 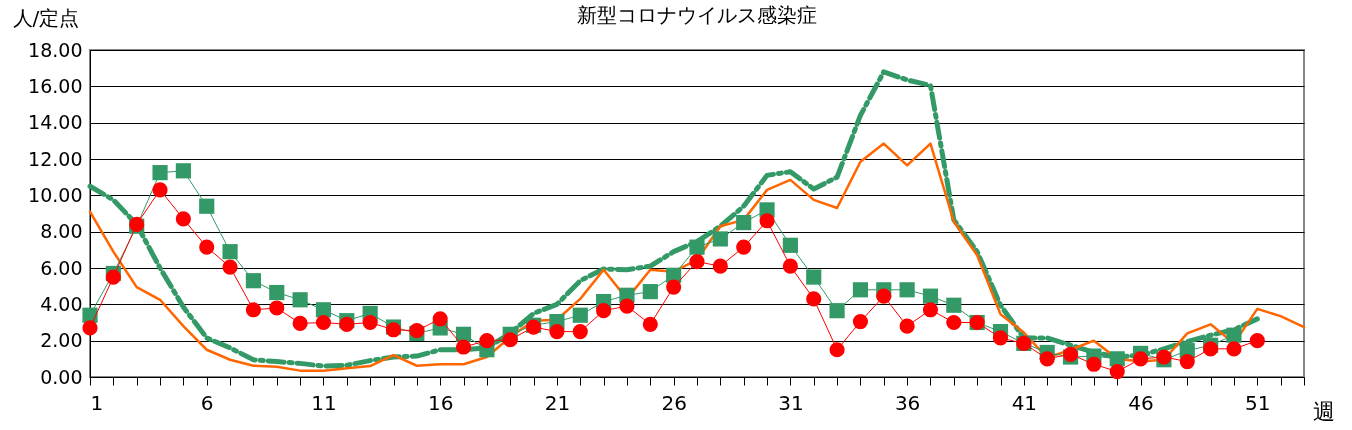 I want to click on x-tick-label: 36, so click(x=907, y=402).